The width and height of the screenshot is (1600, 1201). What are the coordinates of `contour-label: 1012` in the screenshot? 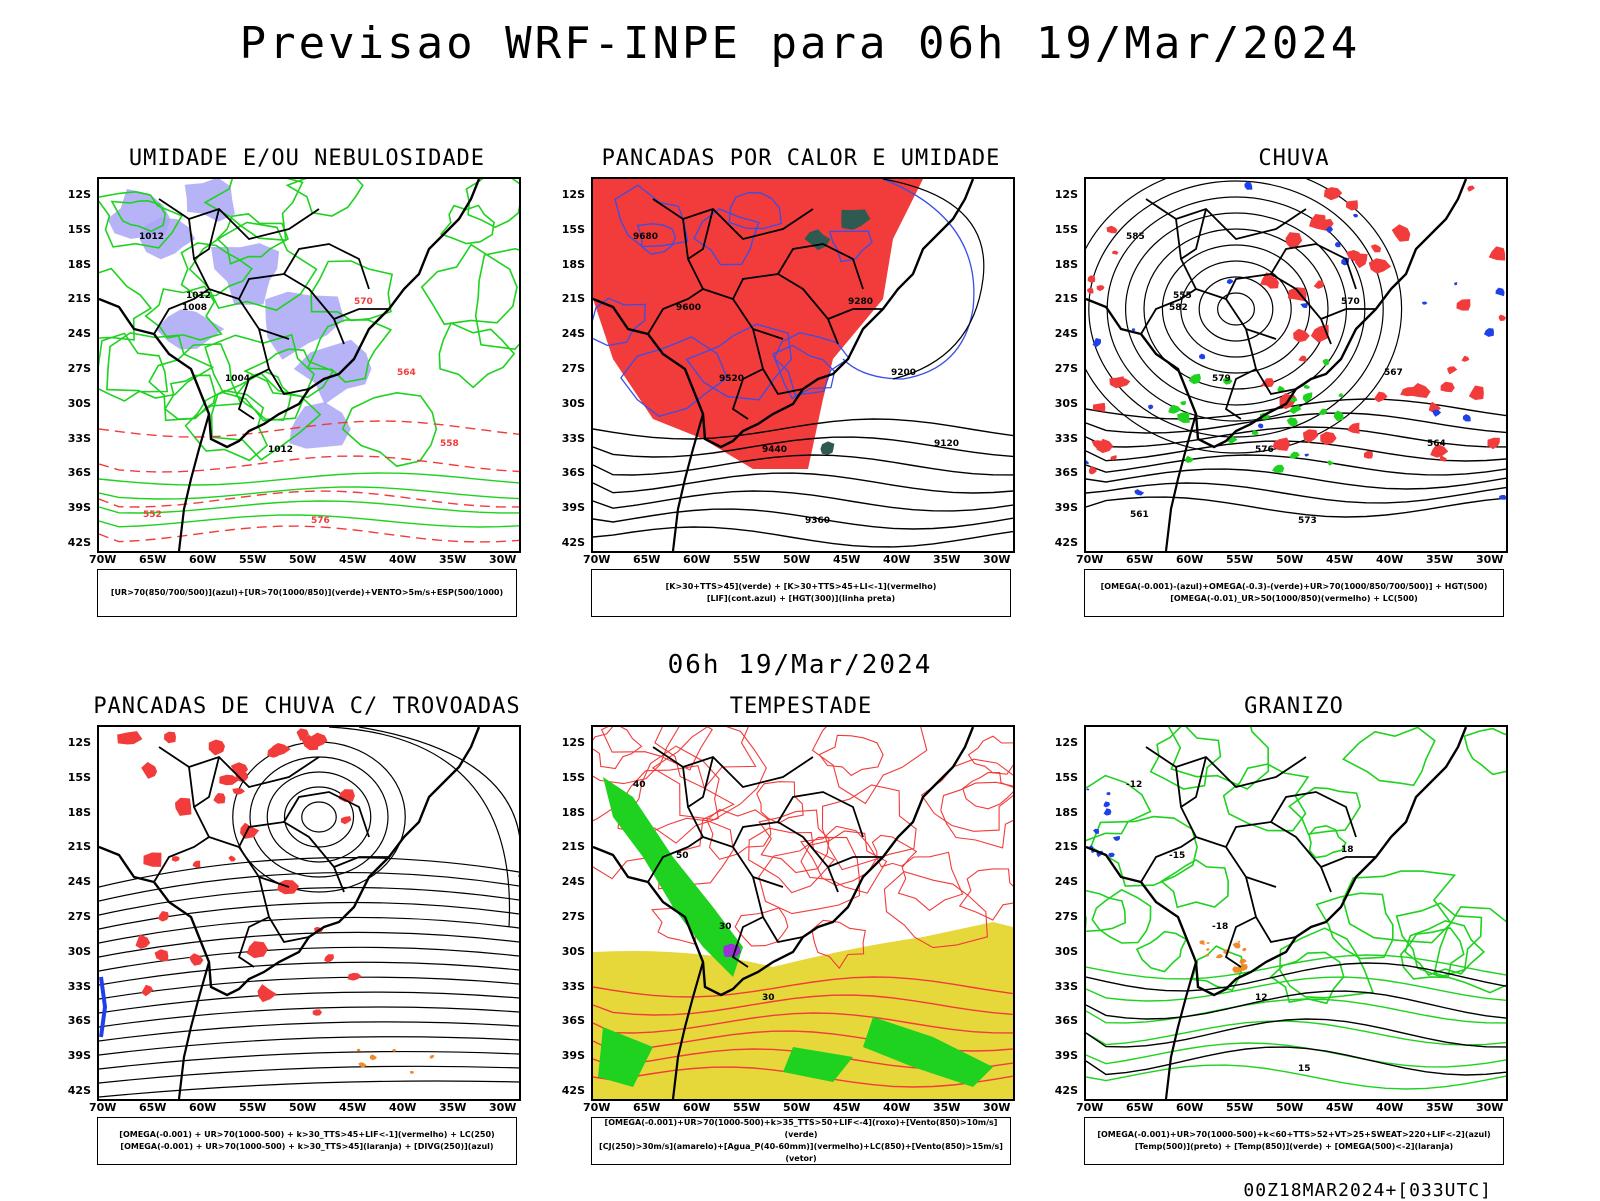 It's located at (198, 296).